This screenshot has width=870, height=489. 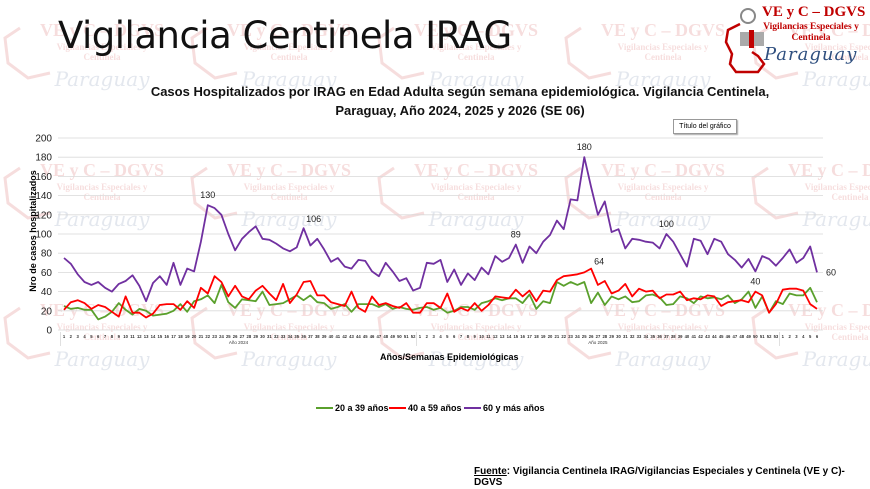 What do you see at coordinates (112, 336) in the screenshot?
I see `x-tick-label: 8` at bounding box center [112, 336].